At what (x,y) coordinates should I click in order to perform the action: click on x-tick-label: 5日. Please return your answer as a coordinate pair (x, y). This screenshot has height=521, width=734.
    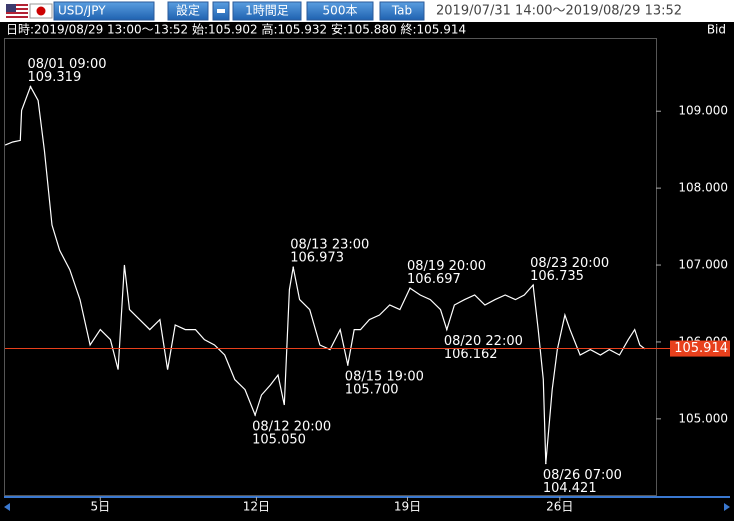
    Looking at the image, I should click on (100, 507).